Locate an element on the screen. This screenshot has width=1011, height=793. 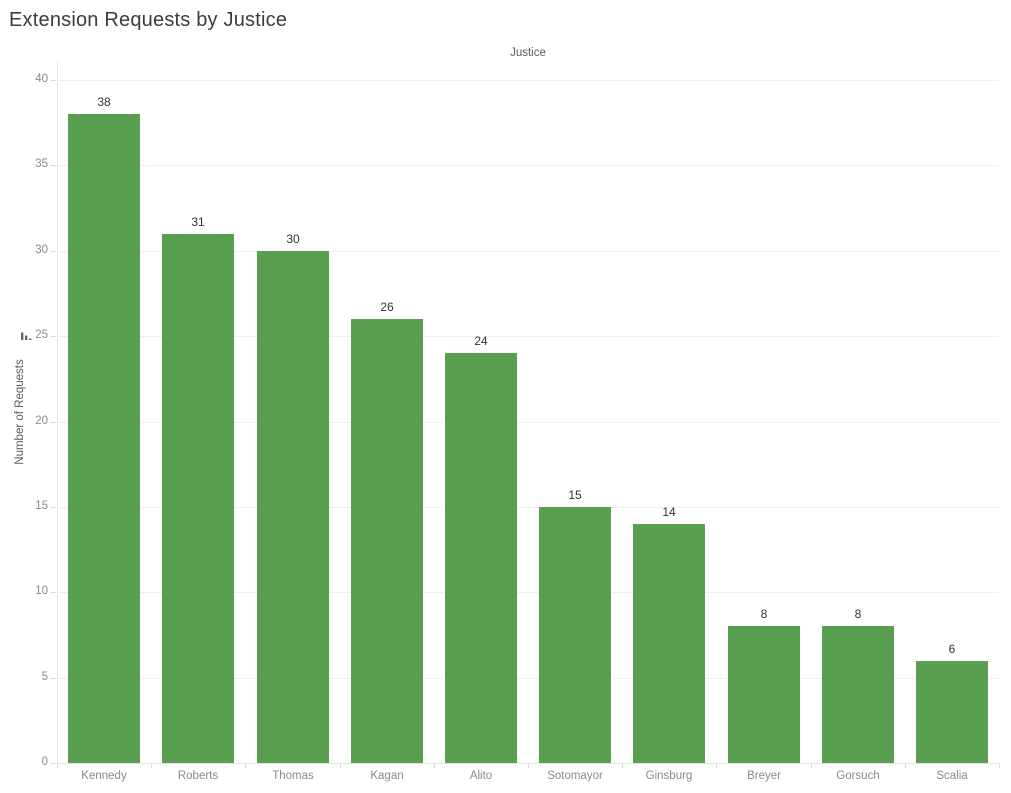
y-tick-label: 10 is located at coordinates (41, 591).